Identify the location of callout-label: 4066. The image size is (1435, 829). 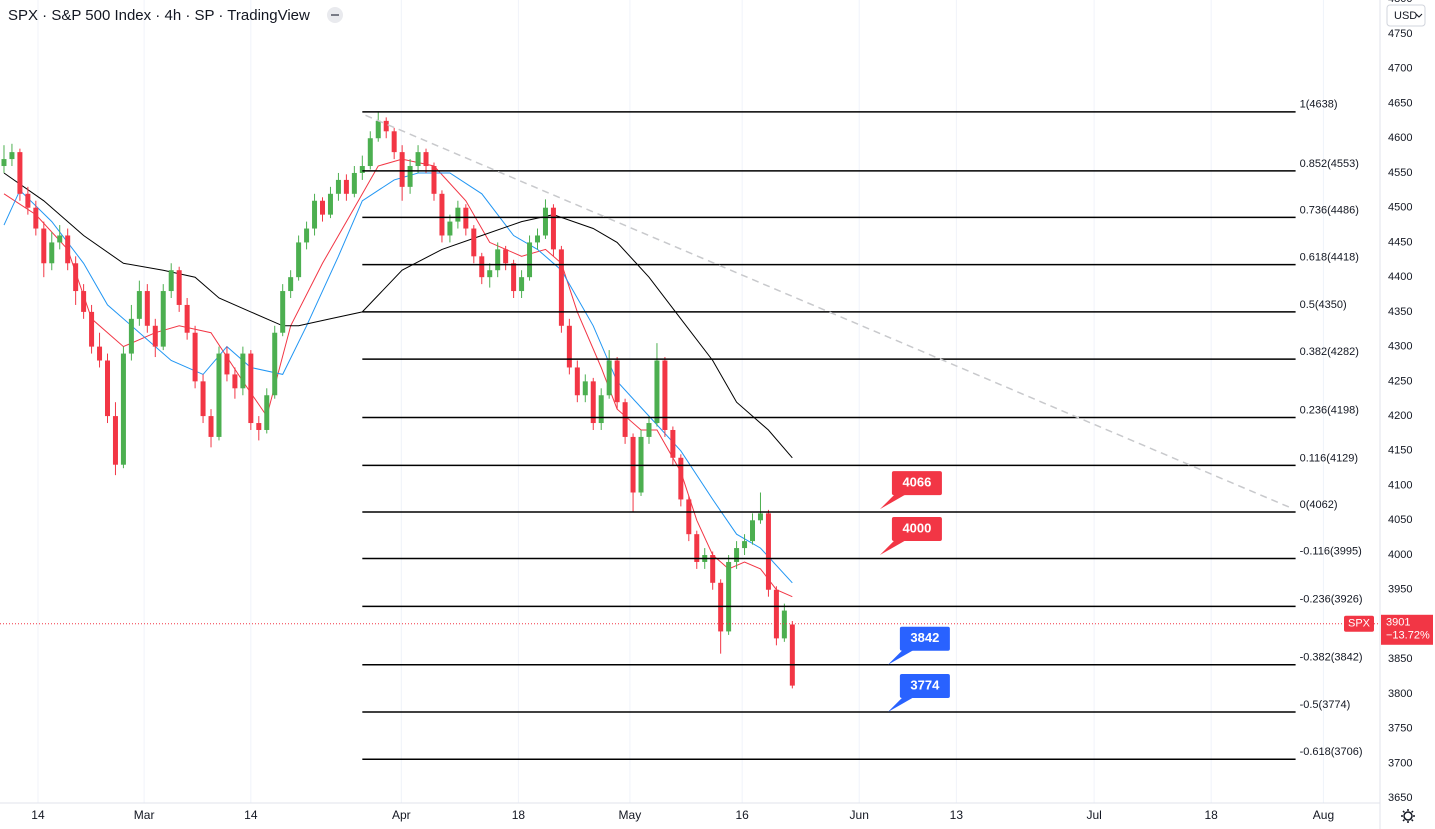
(916, 482).